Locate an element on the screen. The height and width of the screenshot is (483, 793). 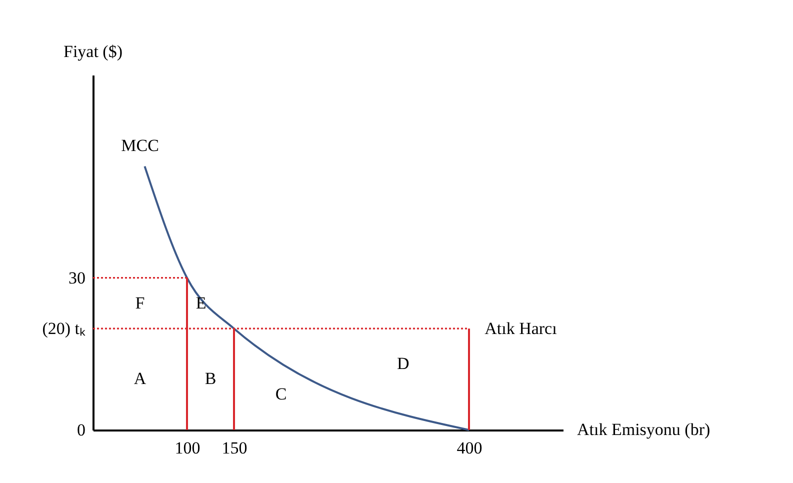
annotation: Atık Harcı is located at coordinates (521, 328).